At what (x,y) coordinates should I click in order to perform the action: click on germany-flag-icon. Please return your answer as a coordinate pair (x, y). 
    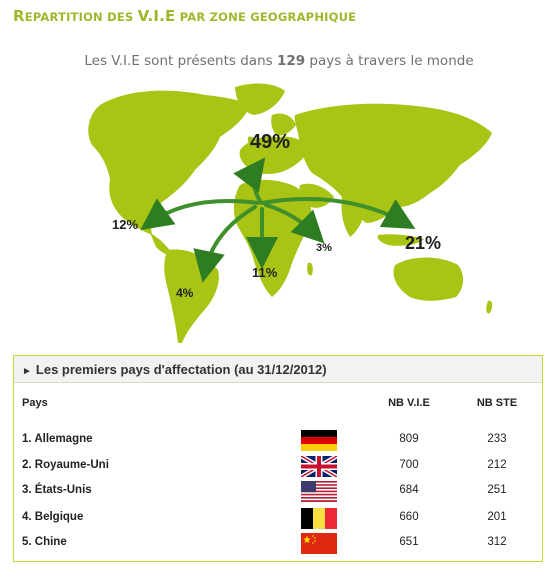
    Looking at the image, I should click on (319, 440).